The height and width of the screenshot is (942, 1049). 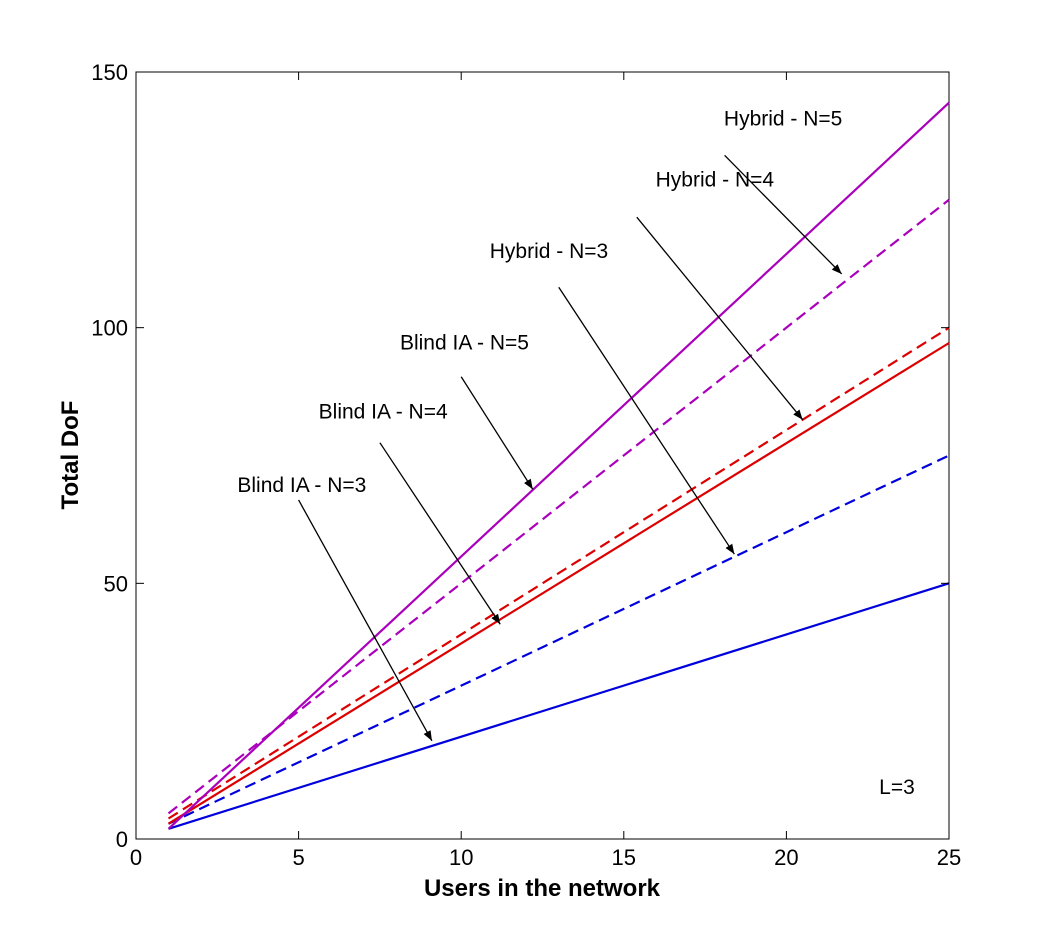 I want to click on y-tick-label: 50, so click(x=116, y=583).